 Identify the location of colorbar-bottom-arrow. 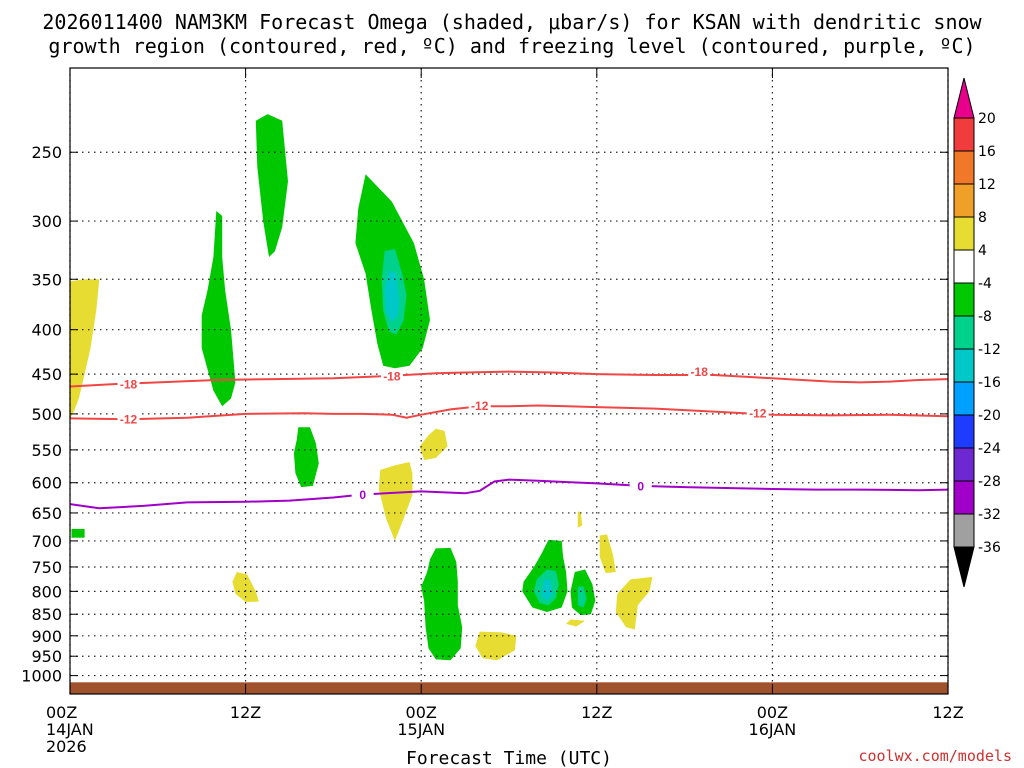
(964, 567).